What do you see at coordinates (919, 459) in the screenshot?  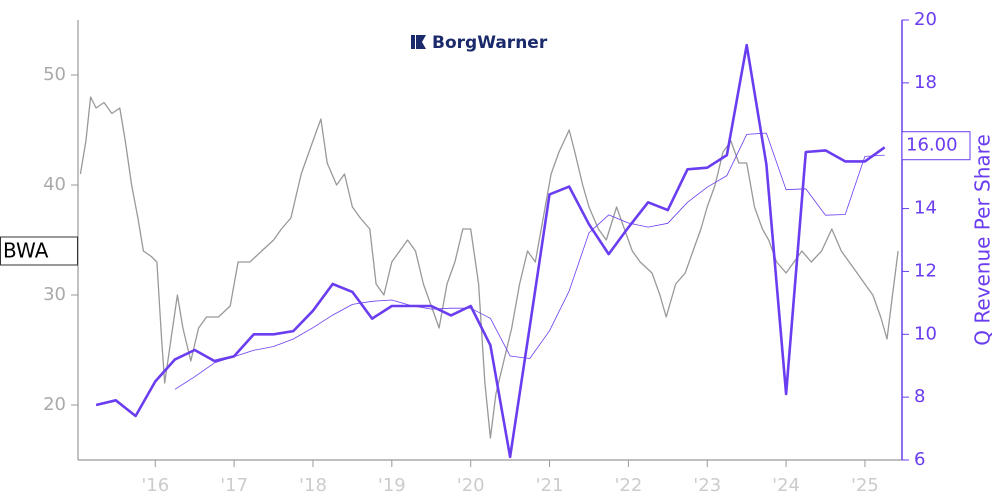 I see `y2-tick-label: 6` at bounding box center [919, 459].